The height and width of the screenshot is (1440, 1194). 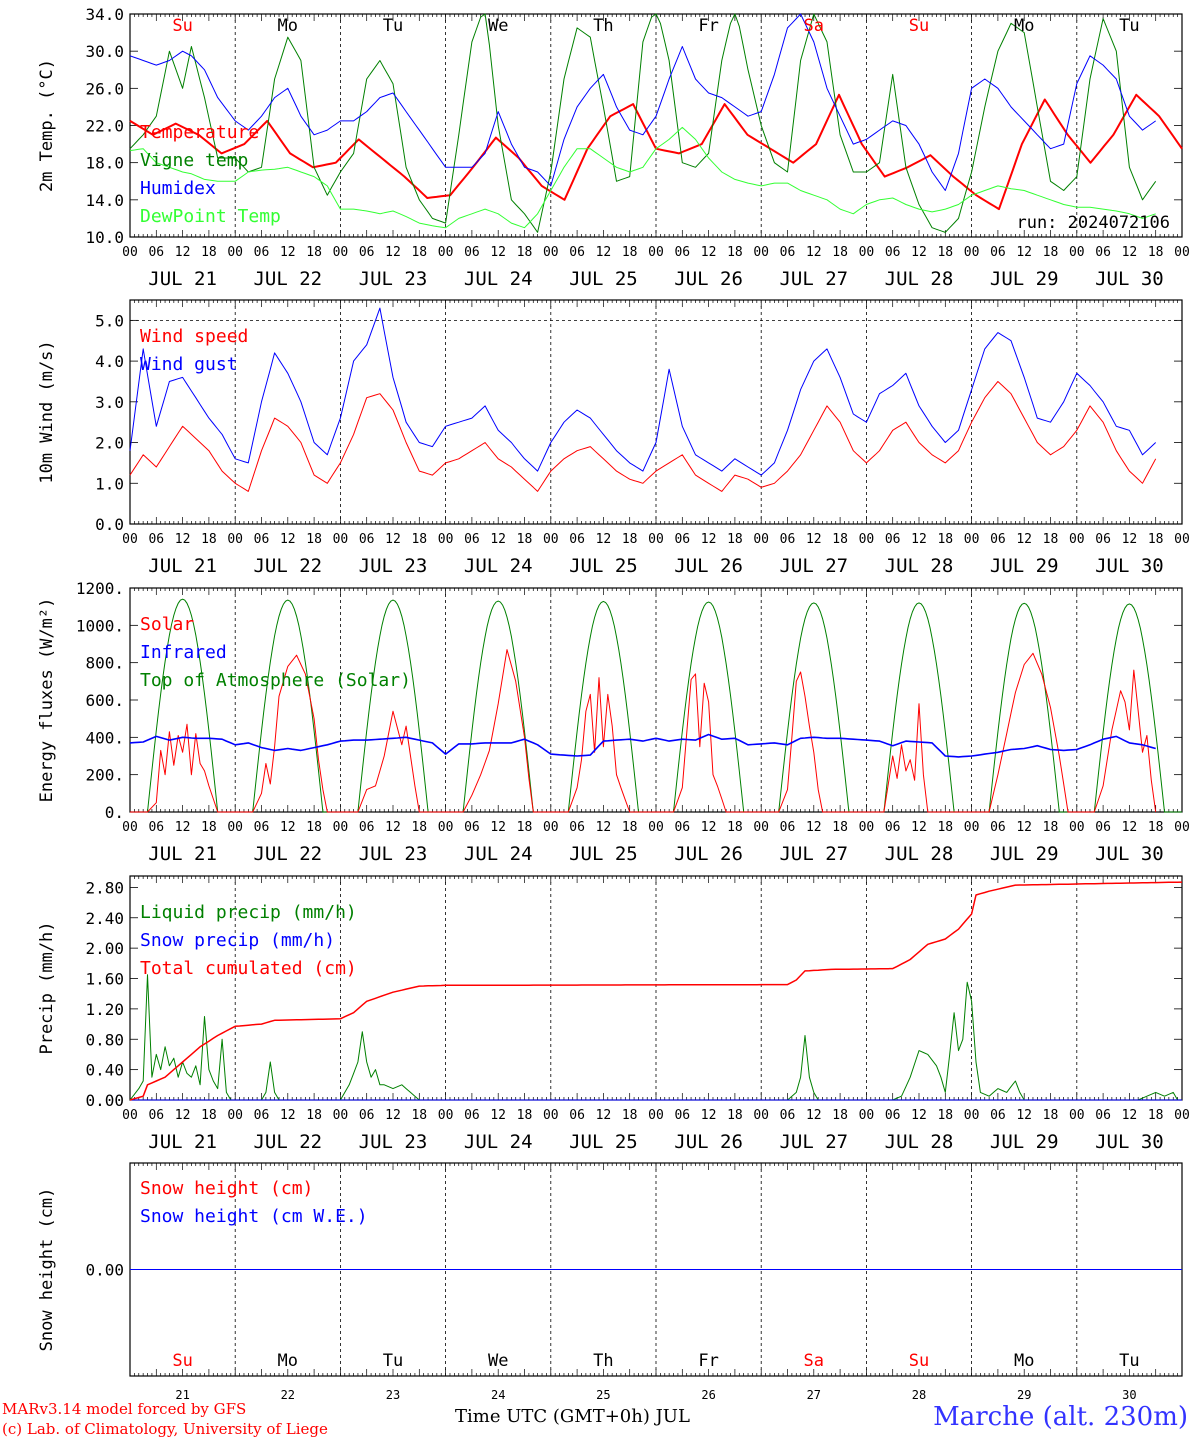 What do you see at coordinates (643, 123) in the screenshot?
I see `series-line-vigne-temp` at bounding box center [643, 123].